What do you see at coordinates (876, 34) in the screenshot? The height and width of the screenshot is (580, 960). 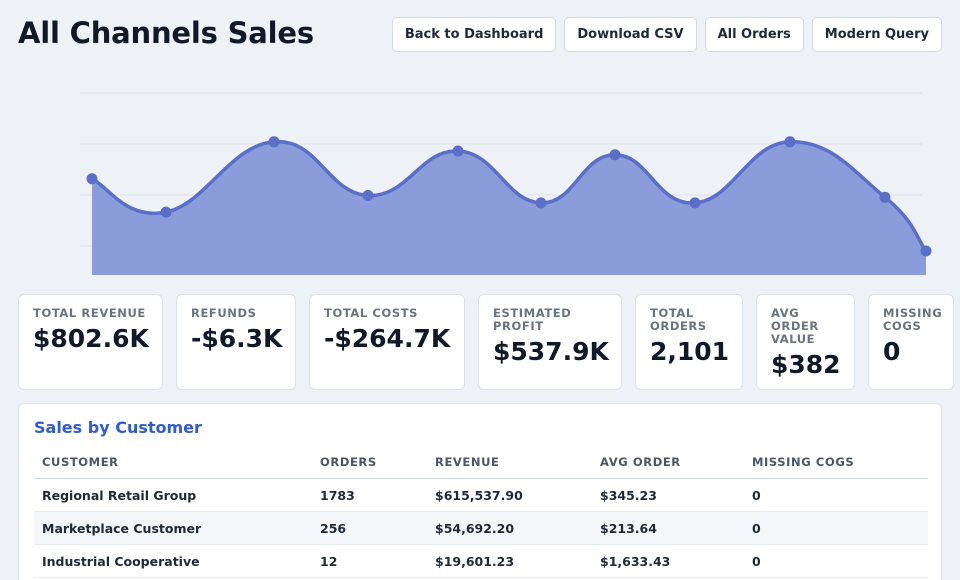 I see `modern-query-button: Modern Query` at bounding box center [876, 34].